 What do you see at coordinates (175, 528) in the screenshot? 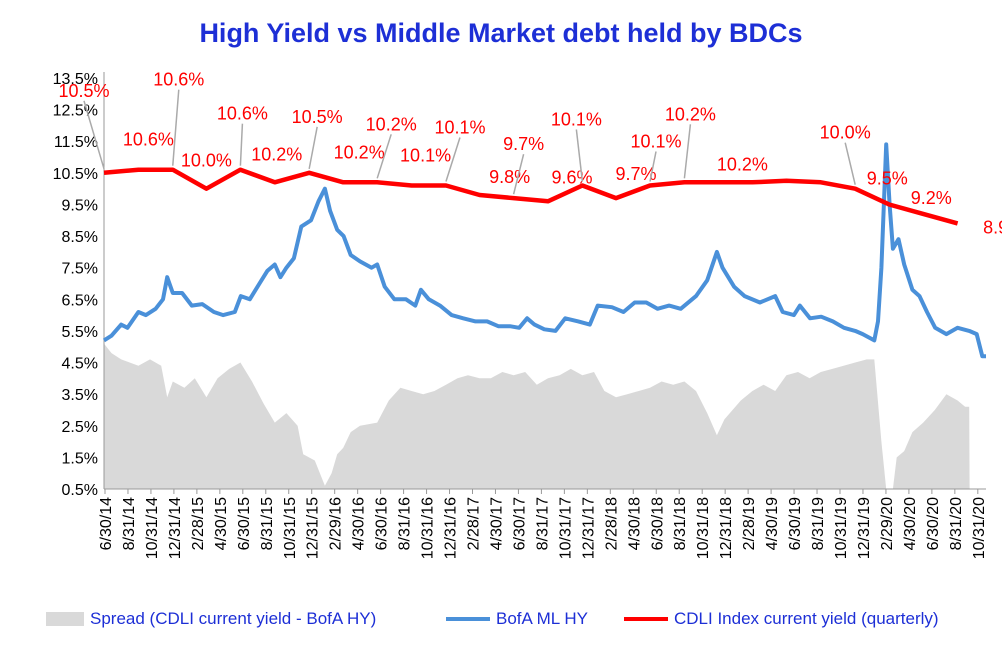
I see `x-tick-label: 12/31/14` at bounding box center [175, 528].